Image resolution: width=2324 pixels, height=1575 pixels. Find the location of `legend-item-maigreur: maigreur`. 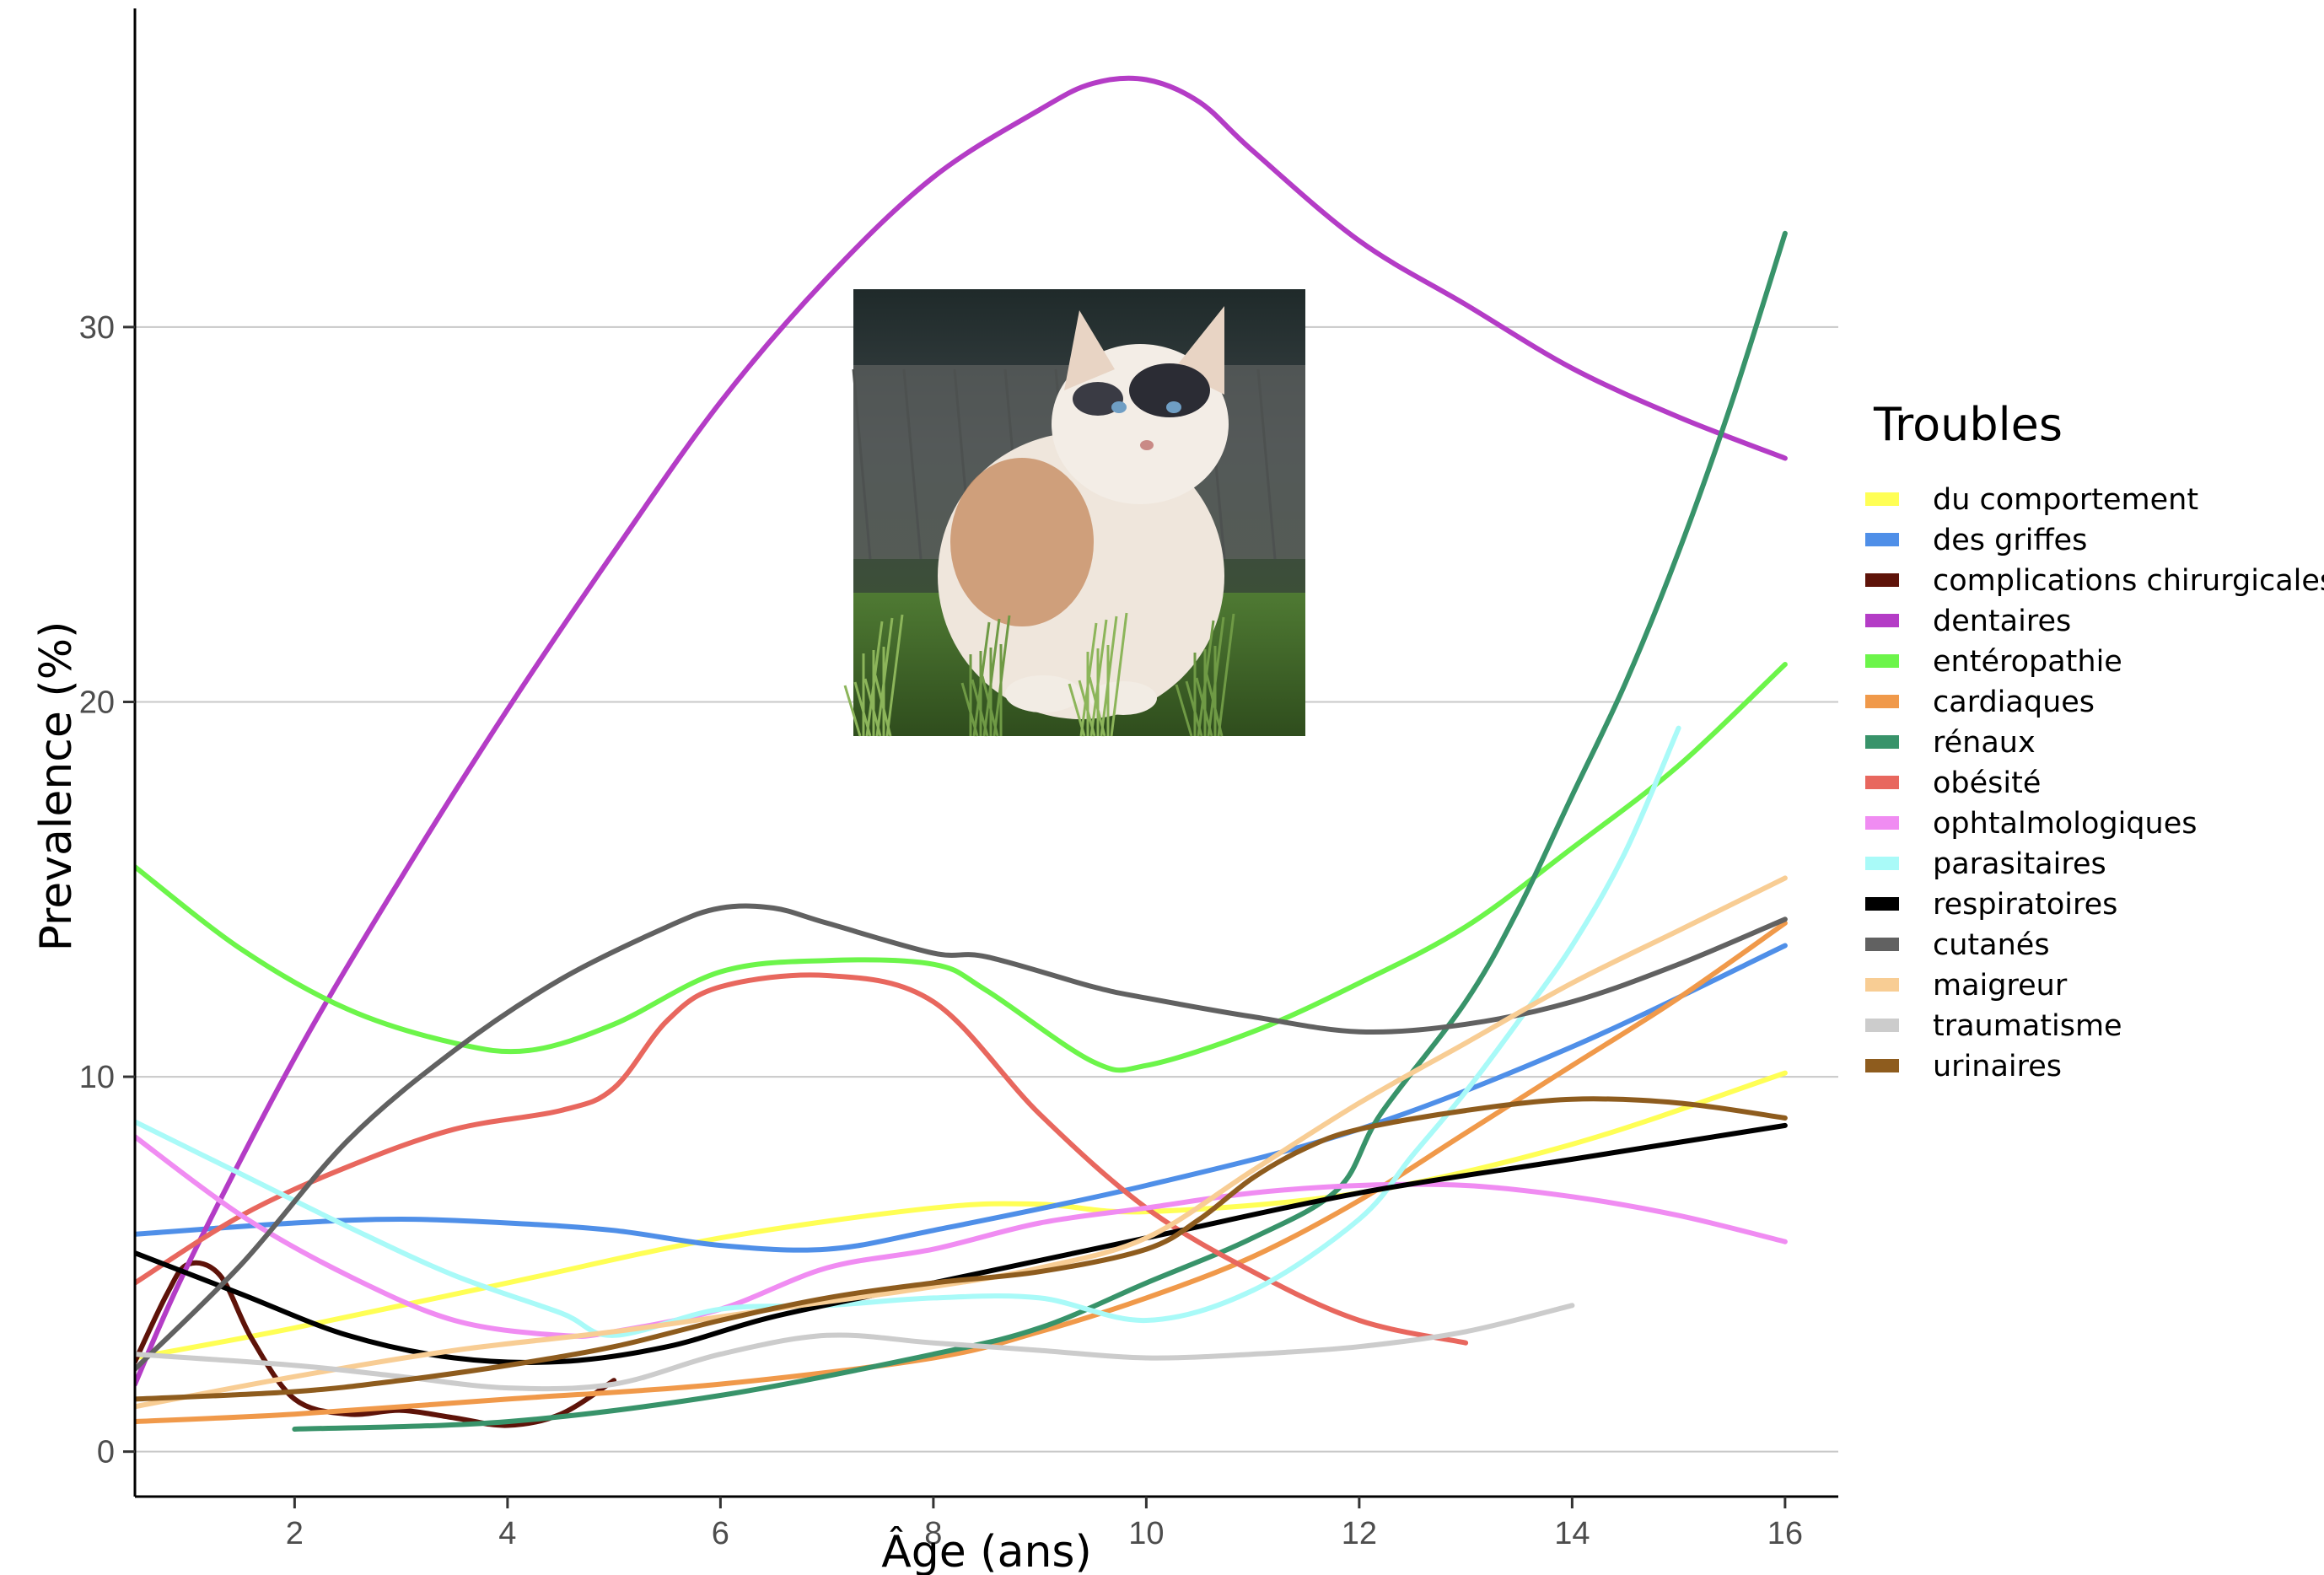

legend-item-maigreur: maigreur is located at coordinates (1966, 986).